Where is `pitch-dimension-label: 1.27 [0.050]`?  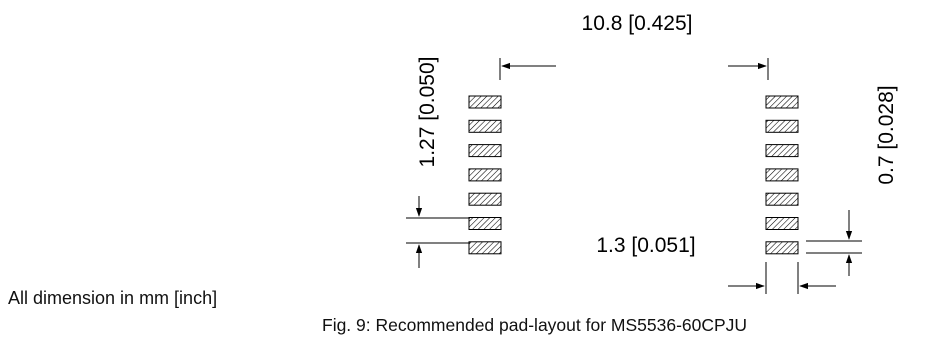
pitch-dimension-label: 1.27 [0.050] is located at coordinates (427, 112).